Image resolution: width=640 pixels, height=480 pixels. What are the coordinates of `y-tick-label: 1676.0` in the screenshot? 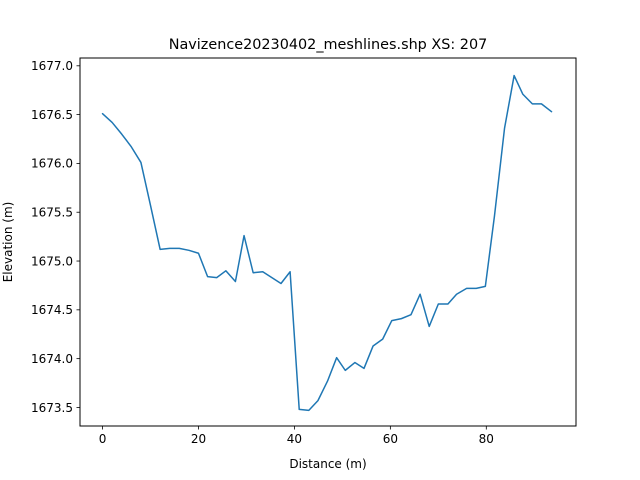 It's located at (52, 164).